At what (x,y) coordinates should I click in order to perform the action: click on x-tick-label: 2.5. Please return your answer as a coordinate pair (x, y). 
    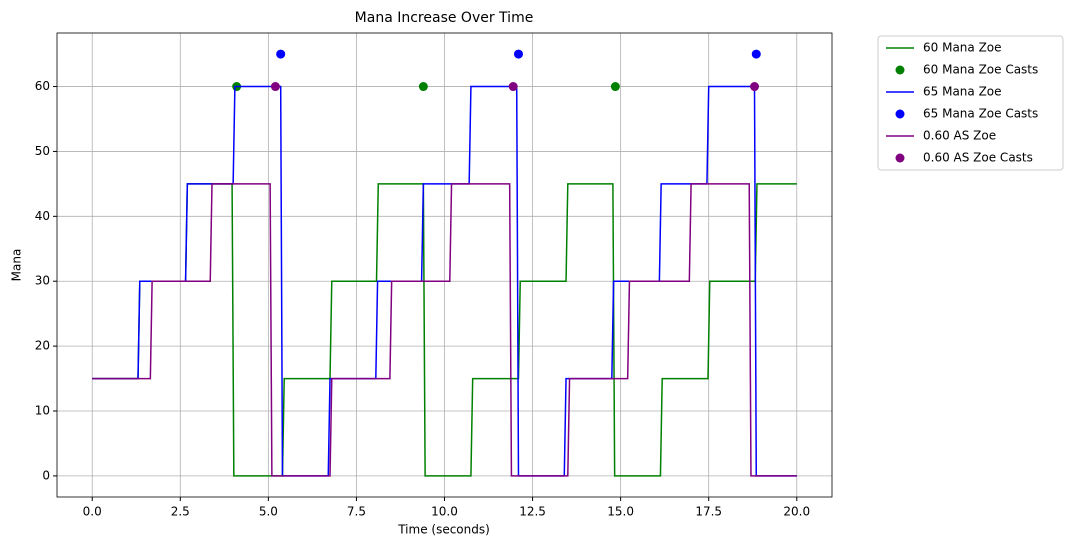
    Looking at the image, I should click on (180, 512).